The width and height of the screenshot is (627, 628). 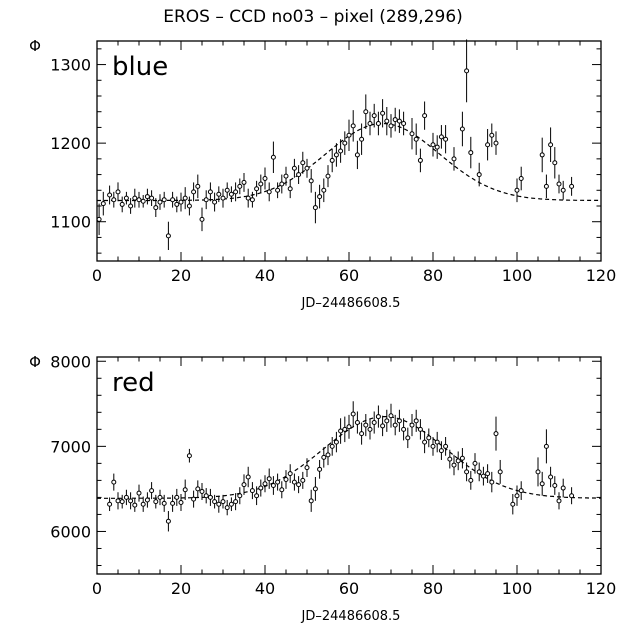 I want to click on y-axis-label: Φ, so click(x=35, y=46).